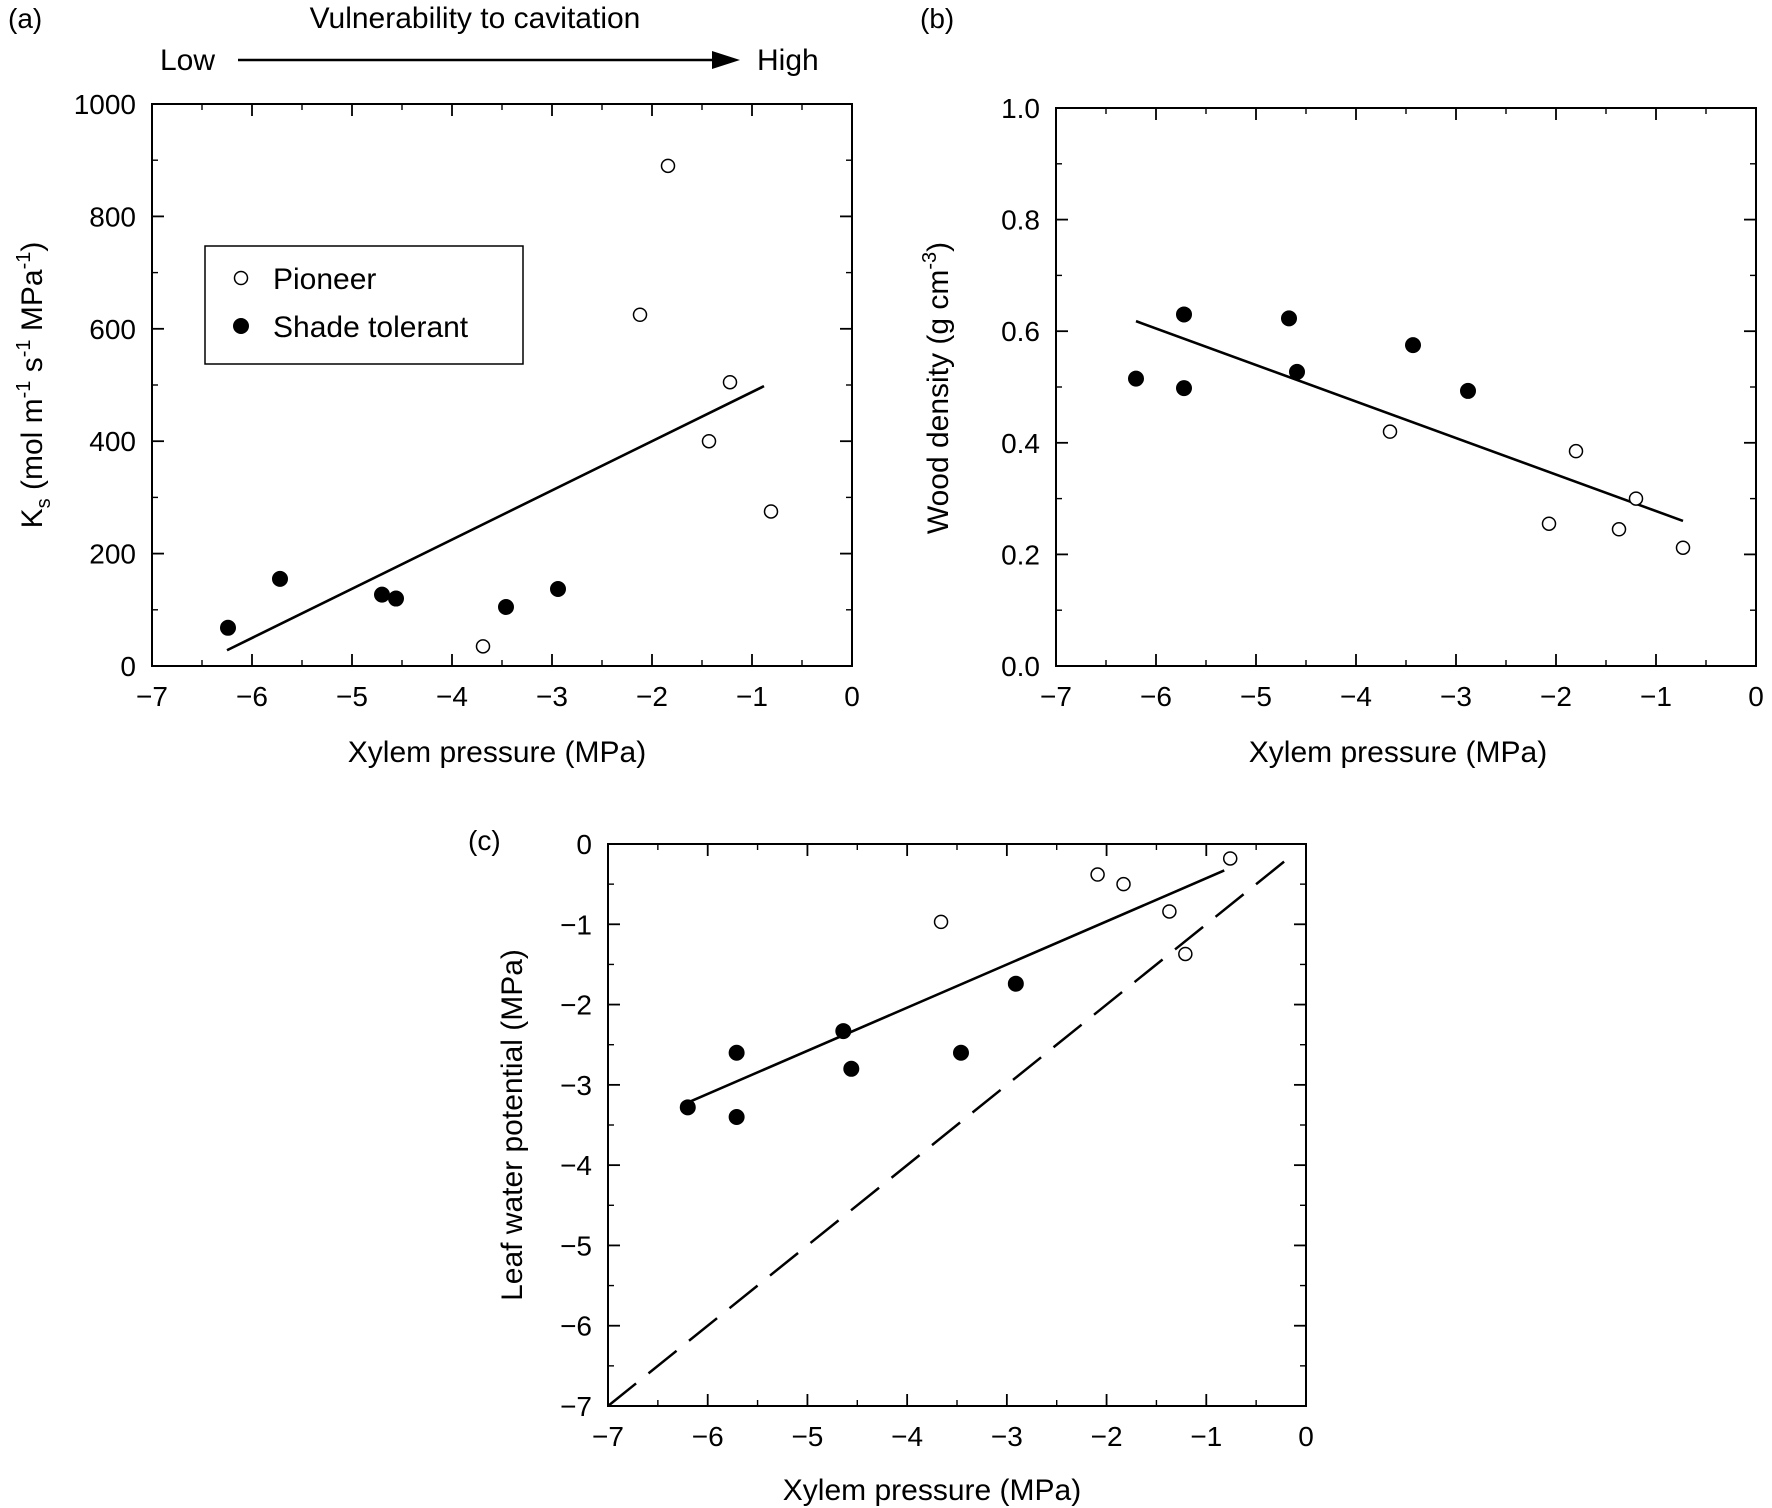 The width and height of the screenshot is (1772, 1508). Describe the element at coordinates (576, 1245) in the screenshot. I see `y-tick-label-c: −5` at that location.